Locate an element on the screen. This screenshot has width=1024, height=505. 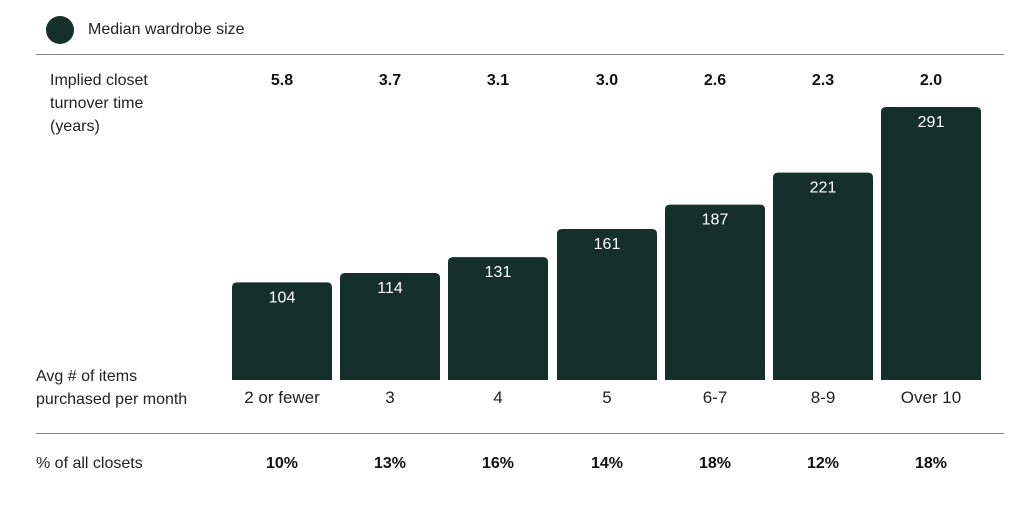
pct-row-label: % of all closets is located at coordinates (89, 463).